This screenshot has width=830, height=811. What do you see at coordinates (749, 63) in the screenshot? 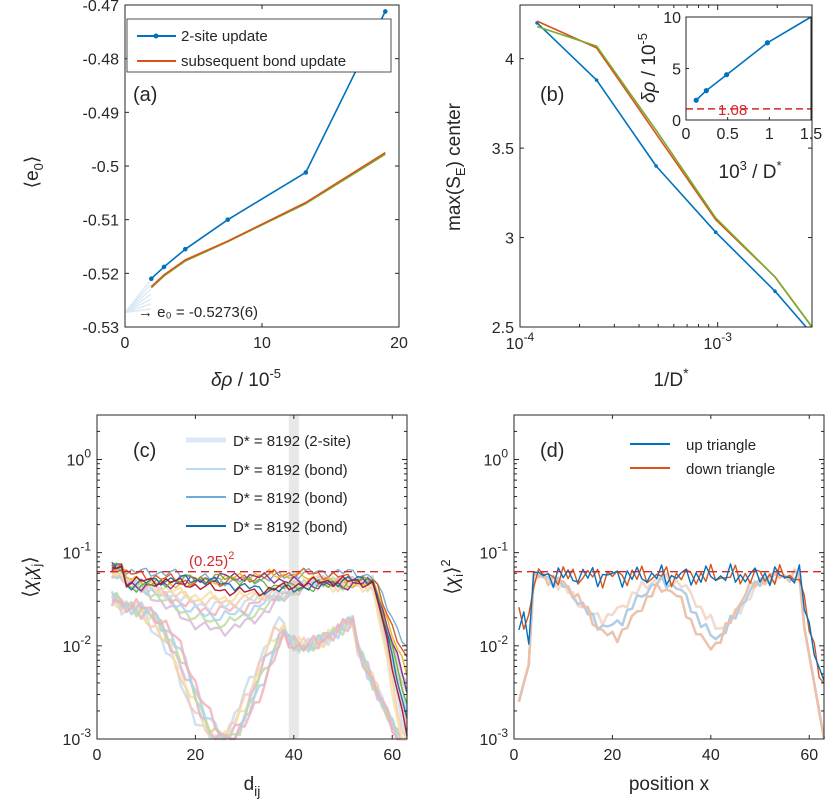
I see `inset-data-layer` at bounding box center [749, 63].